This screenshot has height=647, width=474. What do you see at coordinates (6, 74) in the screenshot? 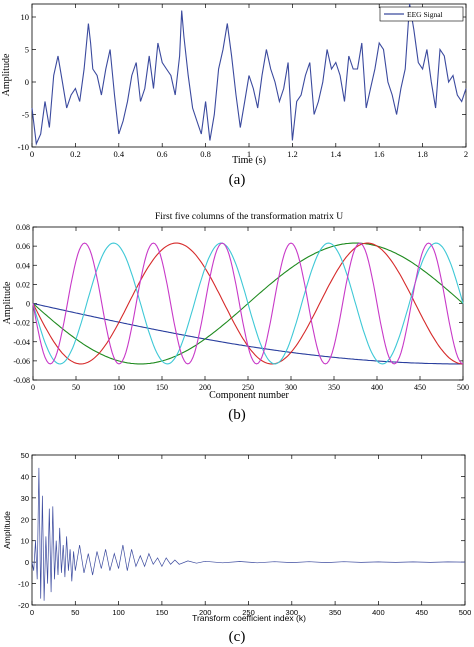
I see `panel-a-y-label: Amplitude` at bounding box center [6, 74].